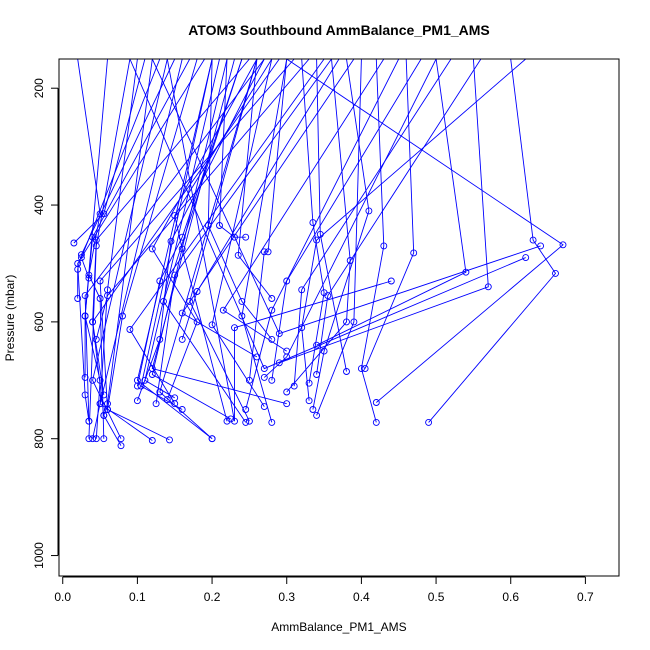 The width and height of the screenshot is (650, 650). Describe the element at coordinates (361, 597) in the screenshot. I see `x-tick-label: 0.4` at that location.